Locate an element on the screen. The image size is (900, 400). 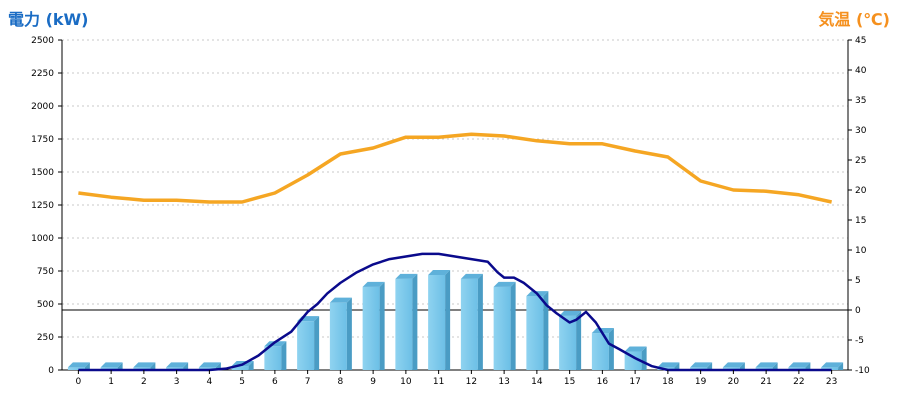
right-tick-label: -10 is located at coordinates (862, 371).